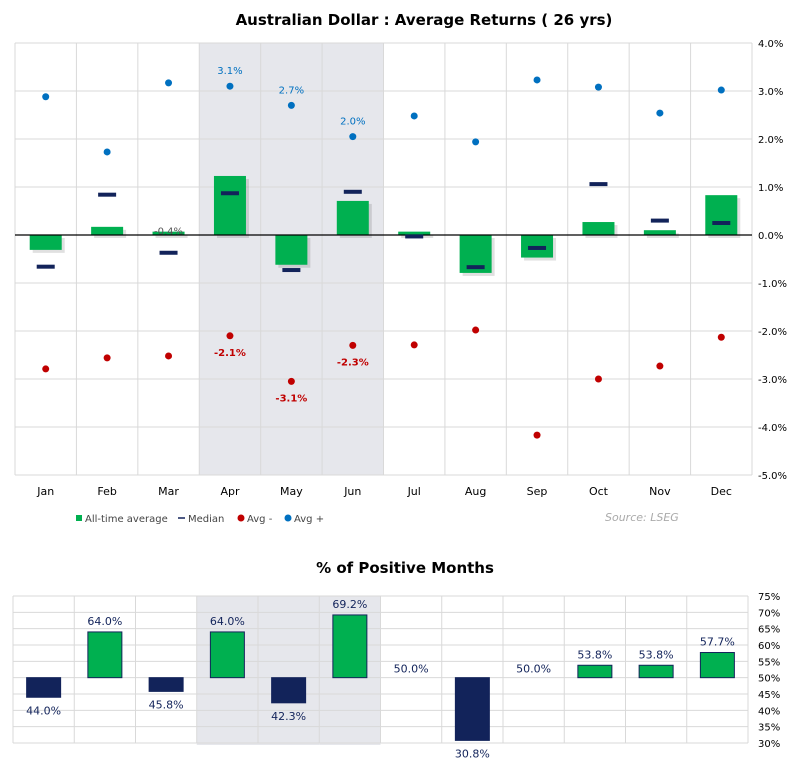  I want to click on y-tick-label: -5.0%, so click(772, 476).